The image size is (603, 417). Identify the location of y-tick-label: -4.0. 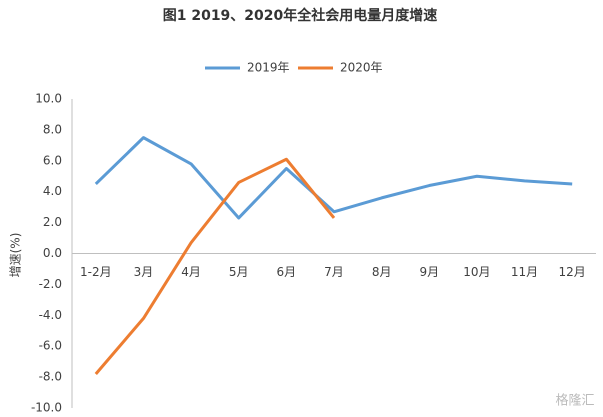
(50, 315).